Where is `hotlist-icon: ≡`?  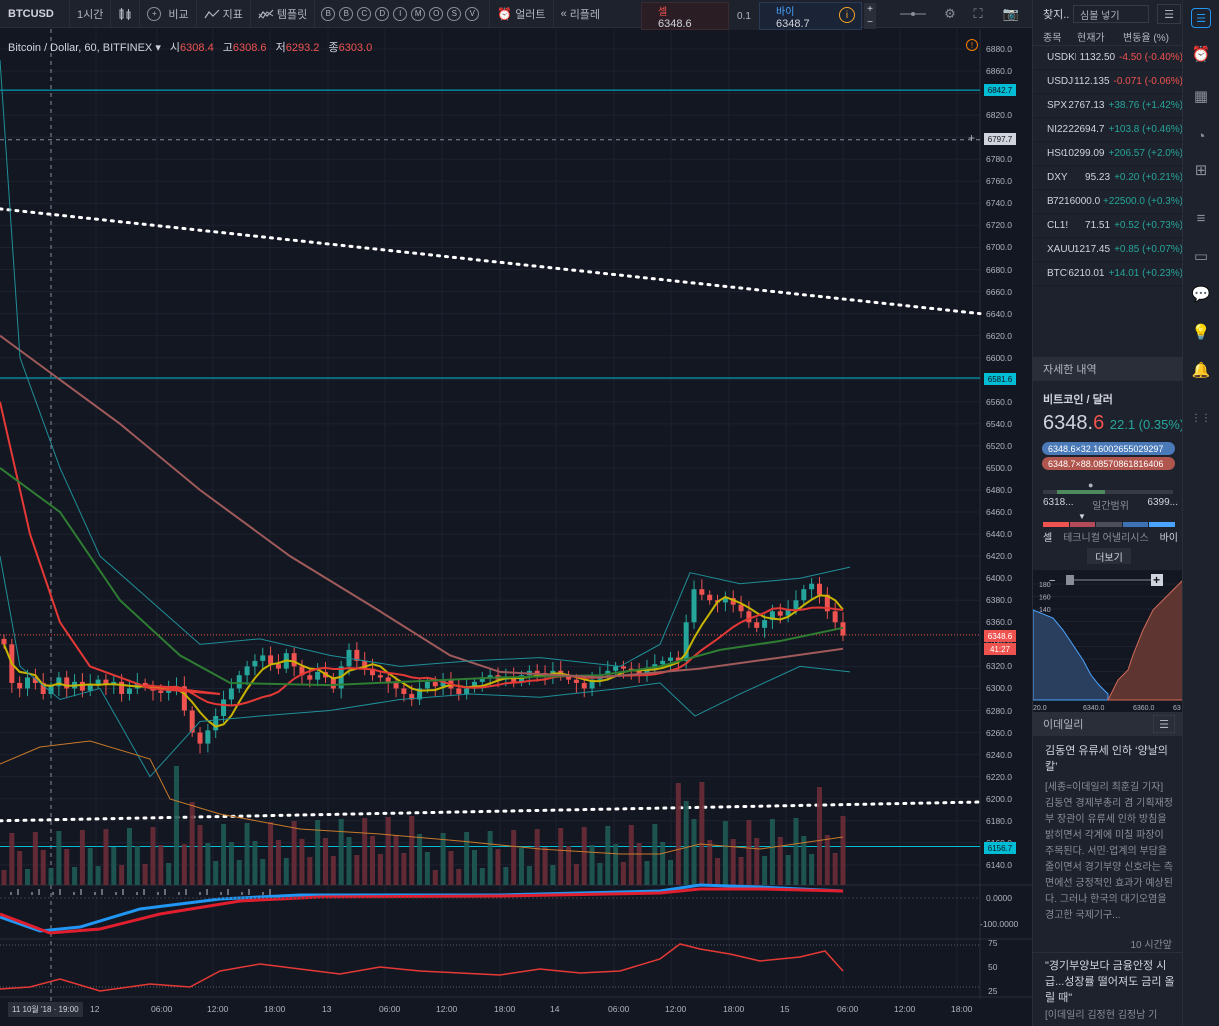
hotlist-icon: ≡ is located at coordinates (1201, 218).